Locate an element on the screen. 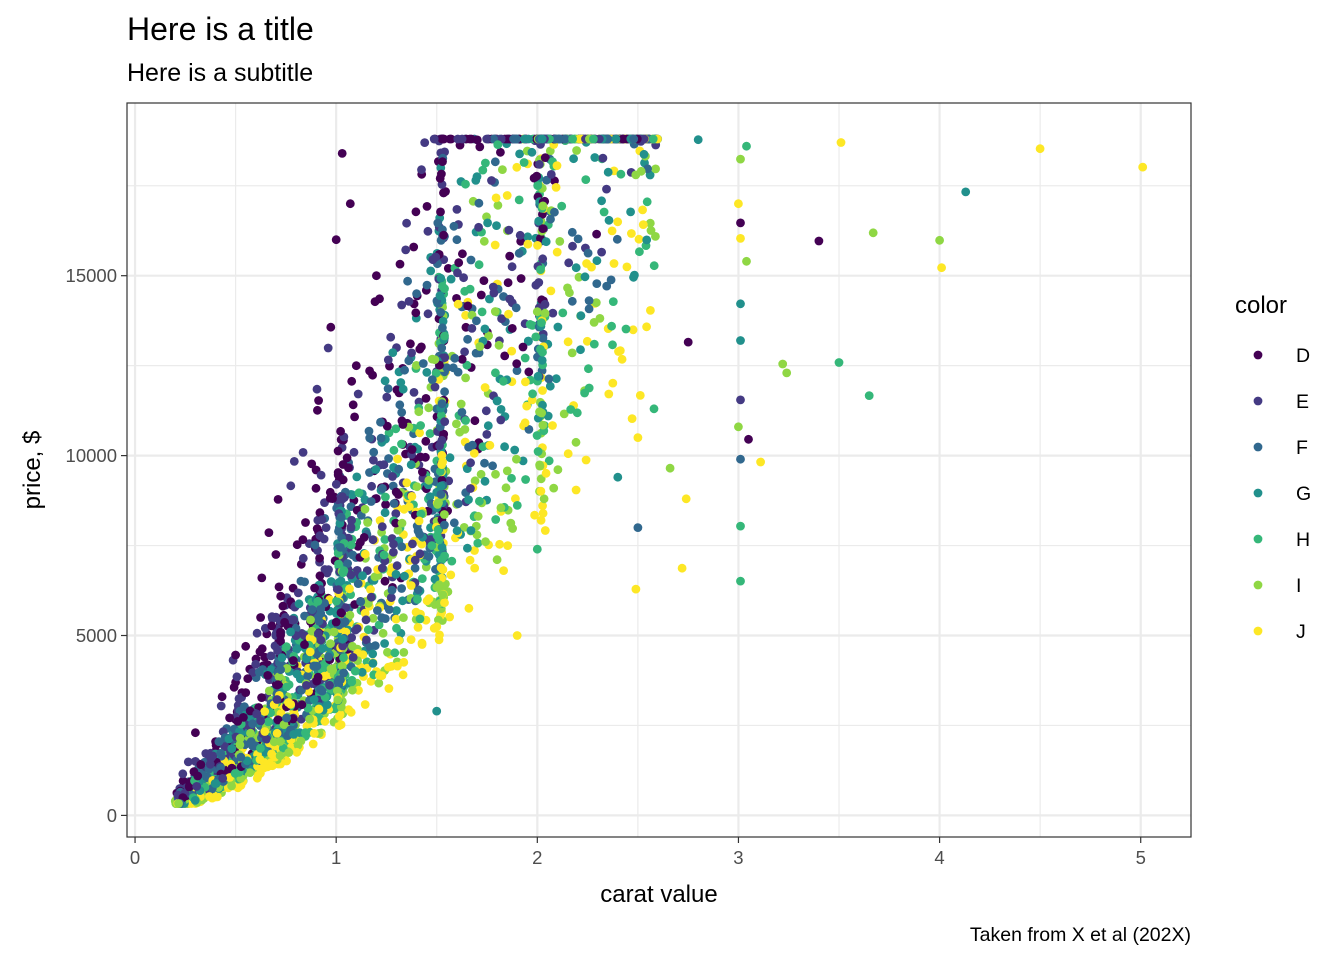 The image size is (1344, 960). legend-label-I: I is located at coordinates (1298, 586).